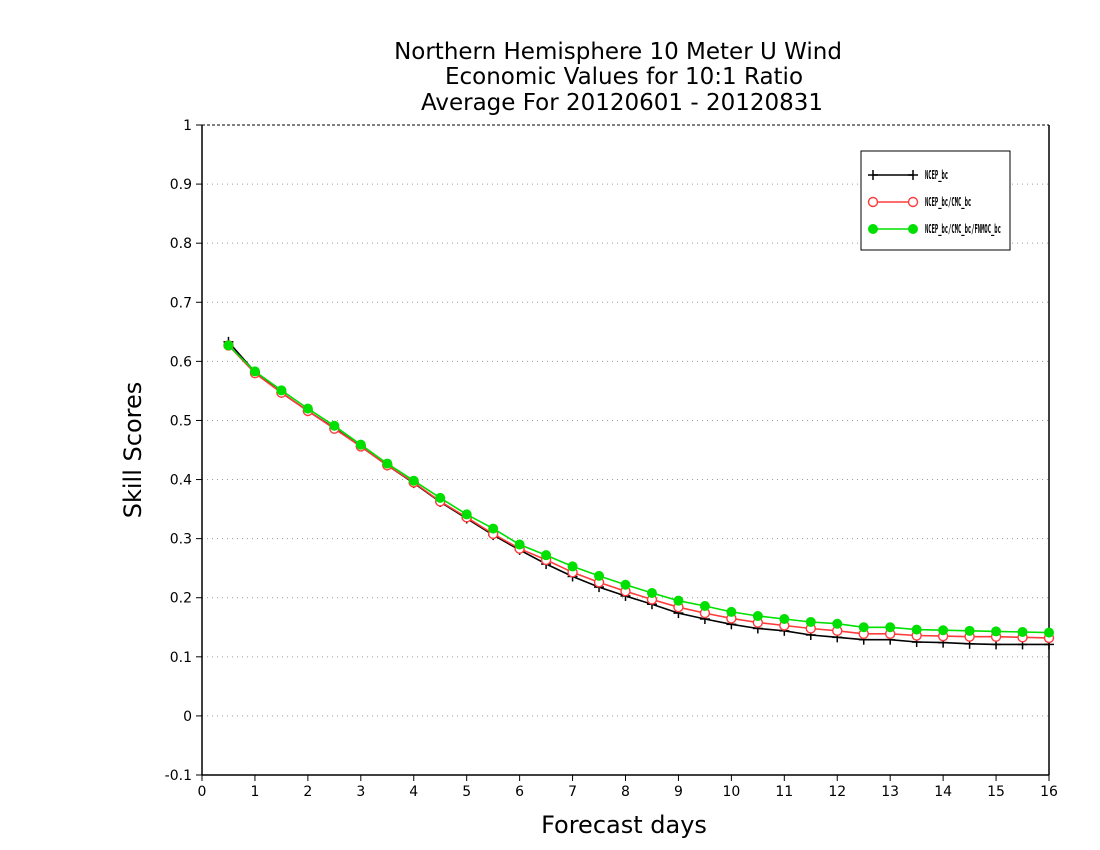  I want to click on x-tick-label: 6, so click(519, 792).